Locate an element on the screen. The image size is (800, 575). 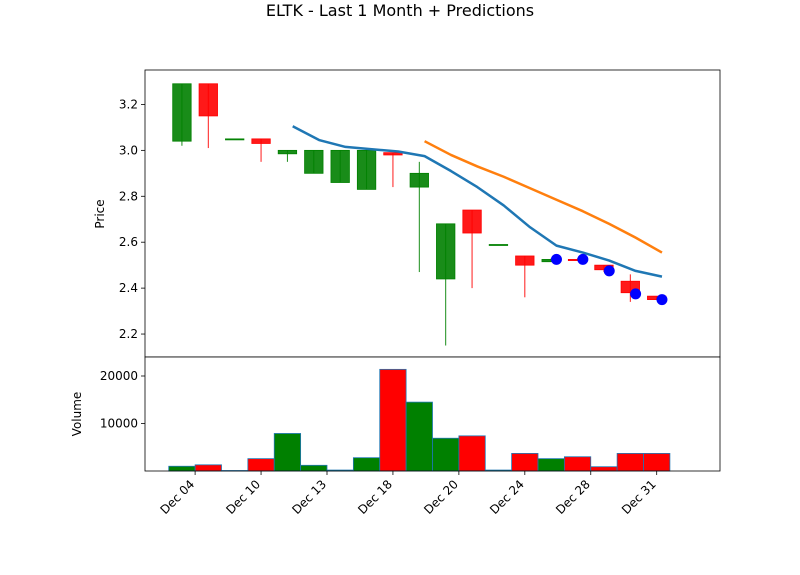
x-tick-label: Dec 10 is located at coordinates (243, 497).